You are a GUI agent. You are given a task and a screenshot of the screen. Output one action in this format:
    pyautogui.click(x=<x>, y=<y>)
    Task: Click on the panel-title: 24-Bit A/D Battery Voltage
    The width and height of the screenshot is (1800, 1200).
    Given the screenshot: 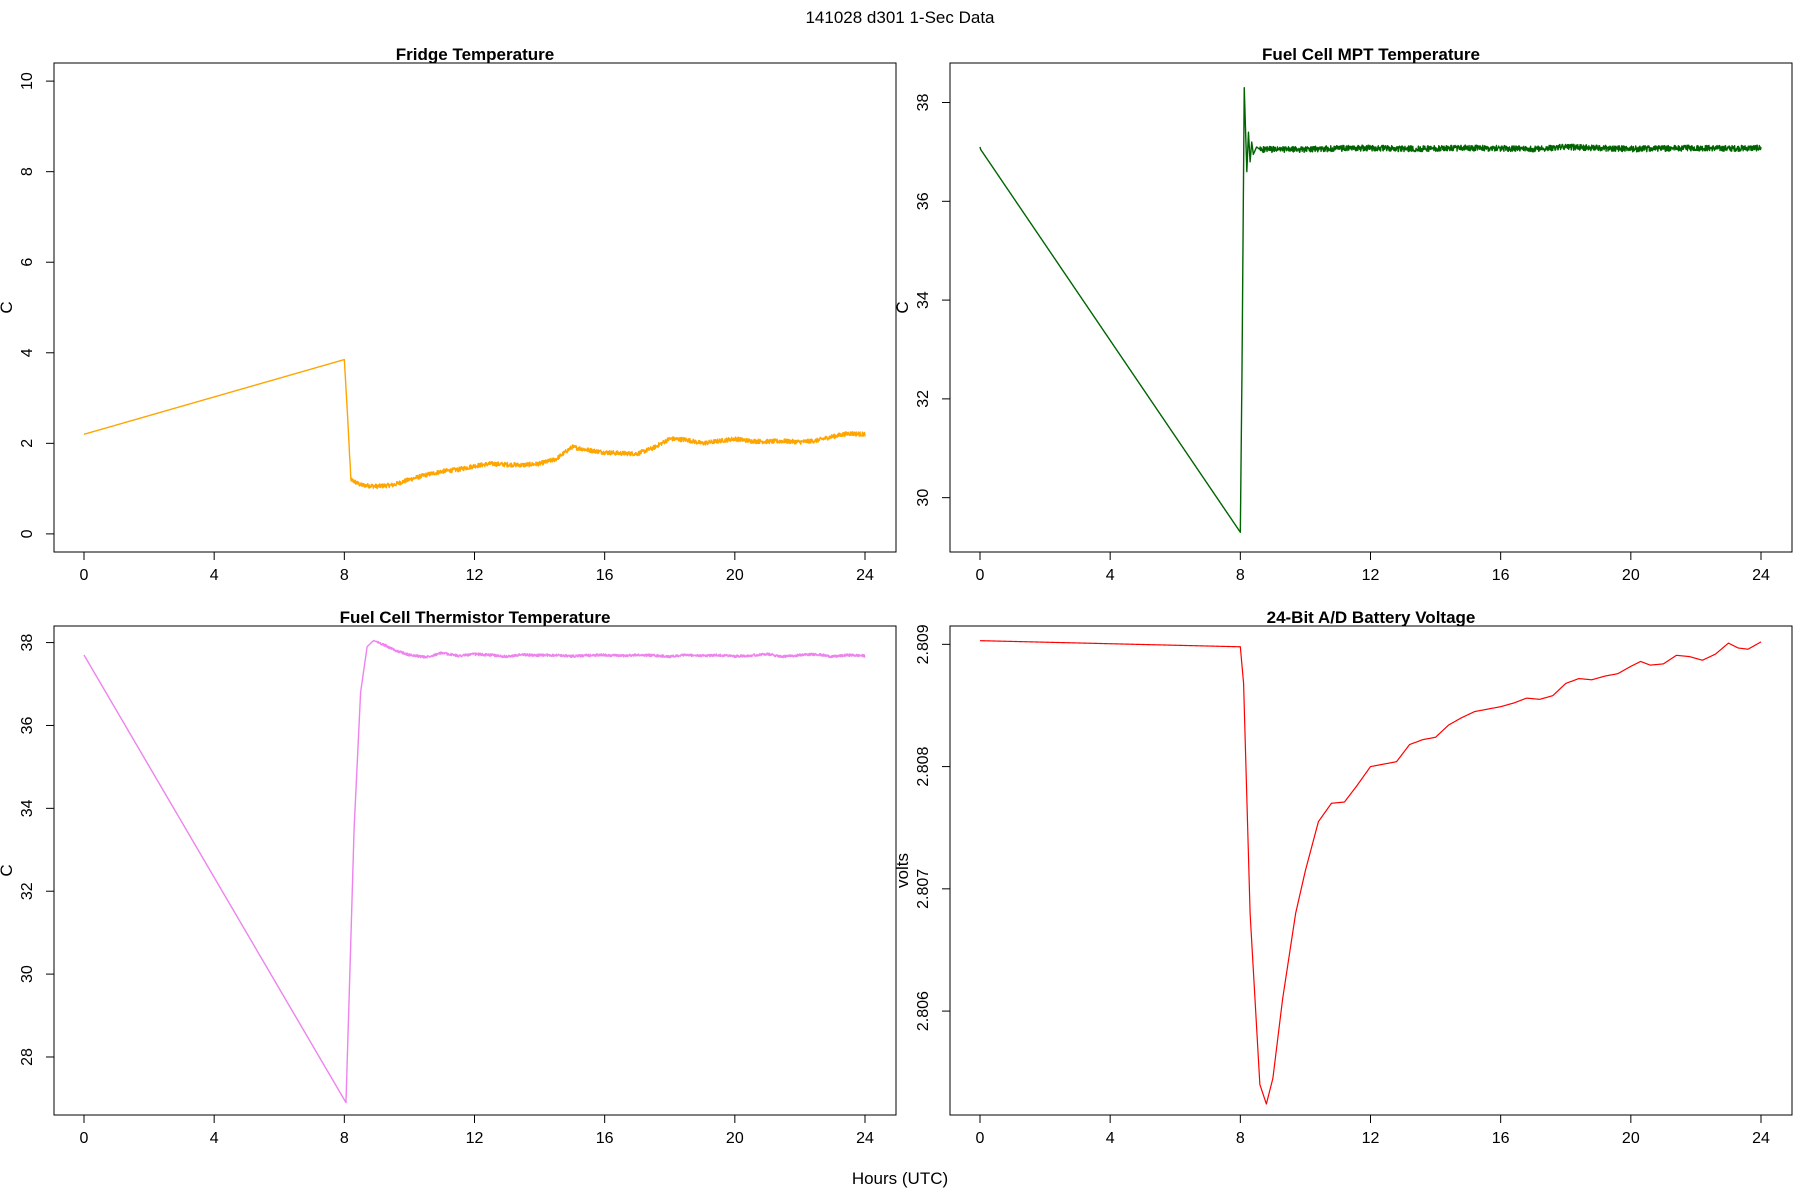 What is the action you would take?
    pyautogui.click(x=1371, y=617)
    